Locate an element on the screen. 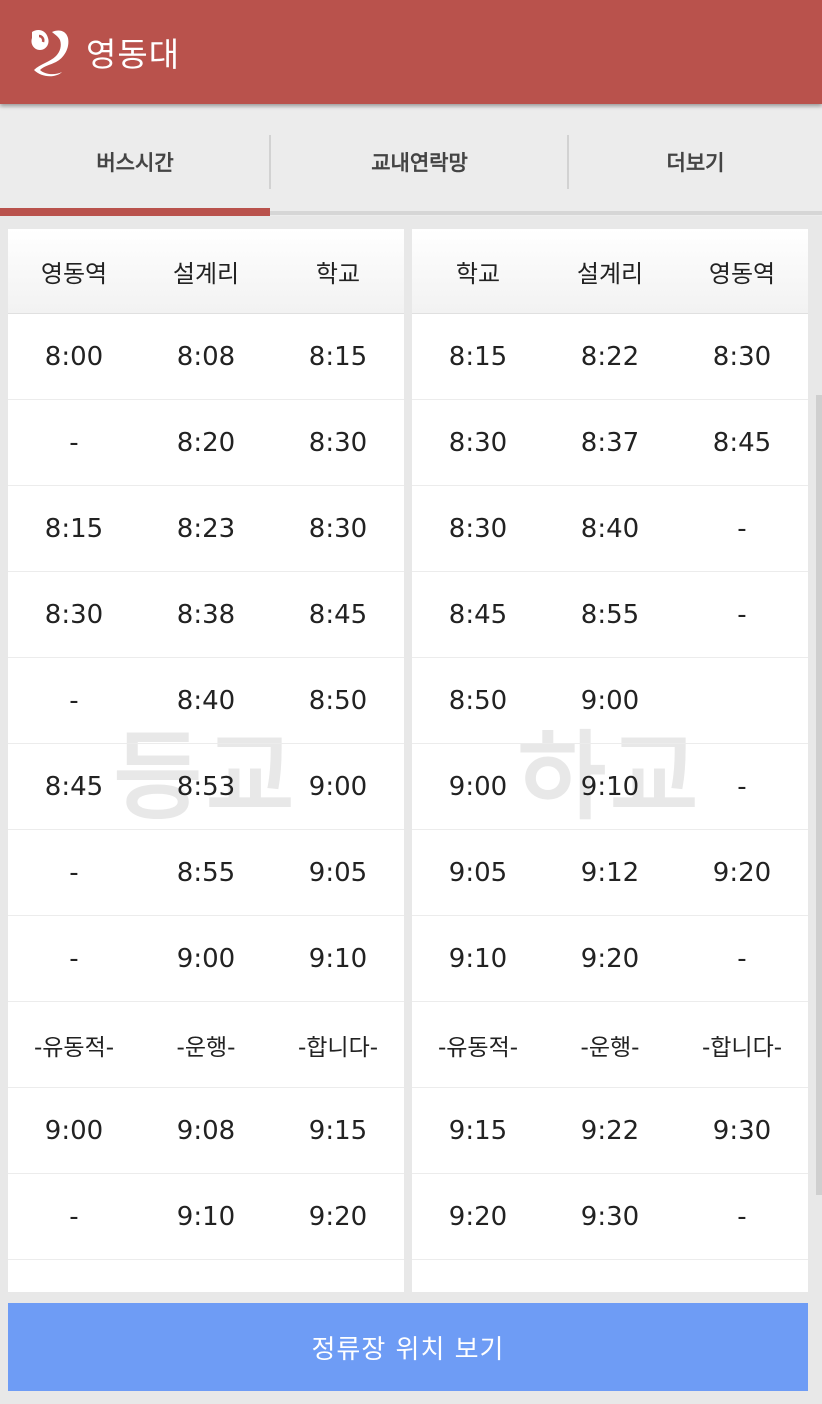 This screenshot has width=822, height=1404. timetable-row: 8:30 8:37 8:45 is located at coordinates (610, 443).